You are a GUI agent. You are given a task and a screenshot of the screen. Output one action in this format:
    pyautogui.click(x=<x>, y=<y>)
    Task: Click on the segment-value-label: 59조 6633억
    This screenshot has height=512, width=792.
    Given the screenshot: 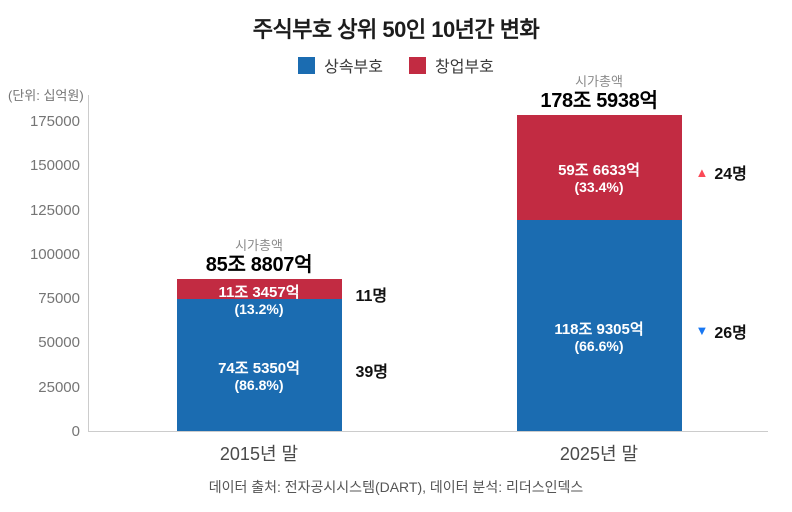 What is the action you would take?
    pyautogui.click(x=599, y=171)
    